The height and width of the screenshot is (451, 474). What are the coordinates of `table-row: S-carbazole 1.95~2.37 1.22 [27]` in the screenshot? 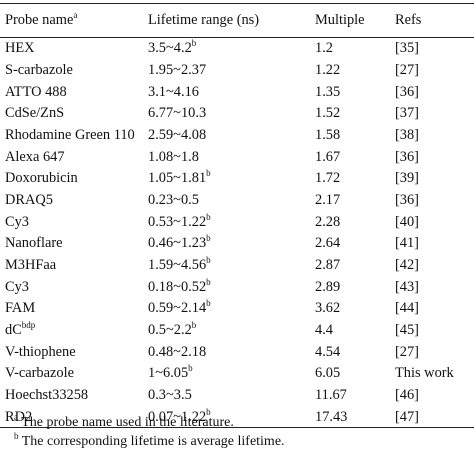 It's located at (237, 70).